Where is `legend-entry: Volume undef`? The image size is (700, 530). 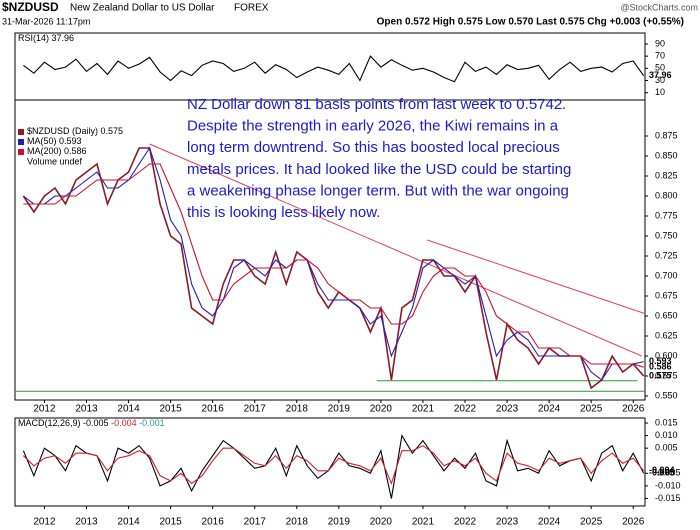 legend-entry: Volume undef is located at coordinates (55, 161).